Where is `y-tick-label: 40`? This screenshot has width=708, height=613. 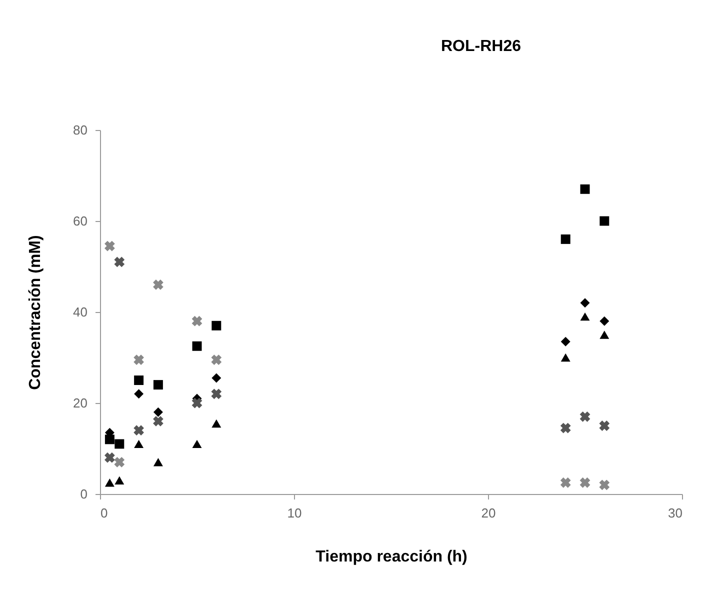 y-tick-label: 40 is located at coordinates (80, 312).